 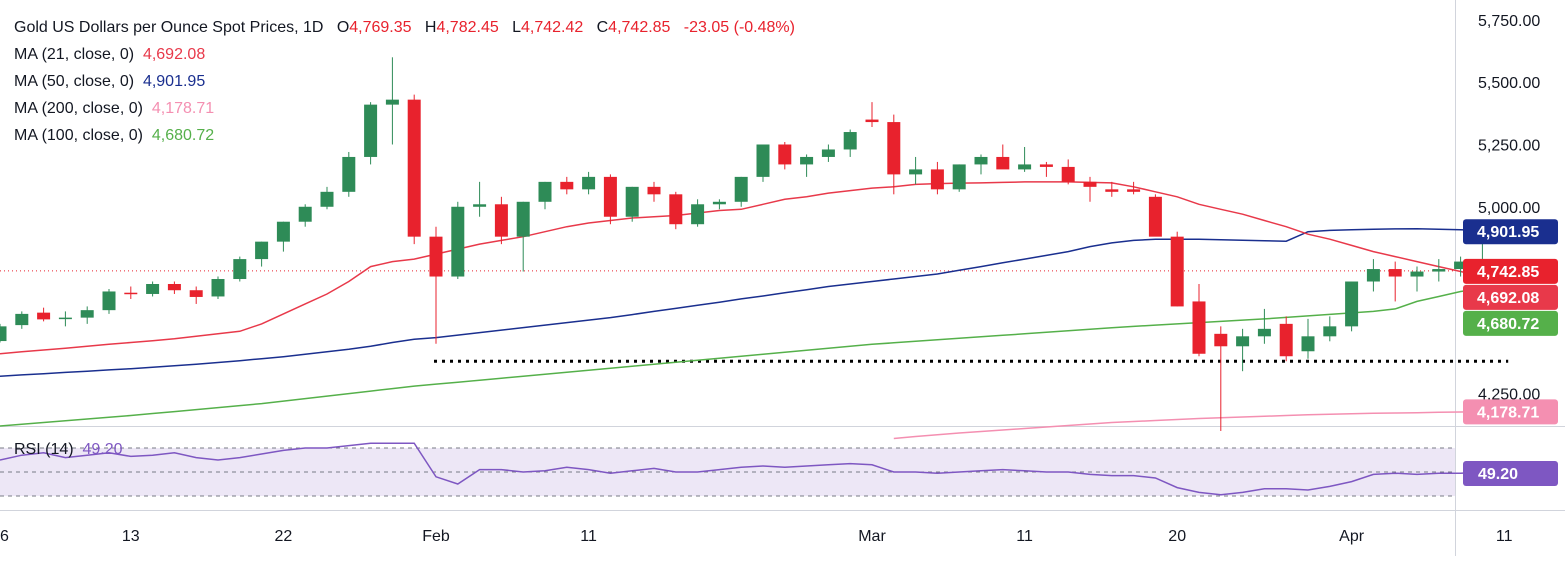 I want to click on high-key: H, so click(x=430, y=27).